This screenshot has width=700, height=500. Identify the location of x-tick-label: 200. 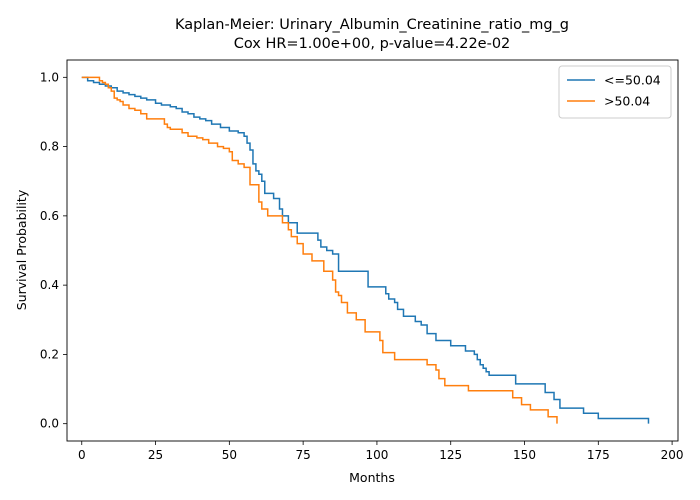
(672, 455).